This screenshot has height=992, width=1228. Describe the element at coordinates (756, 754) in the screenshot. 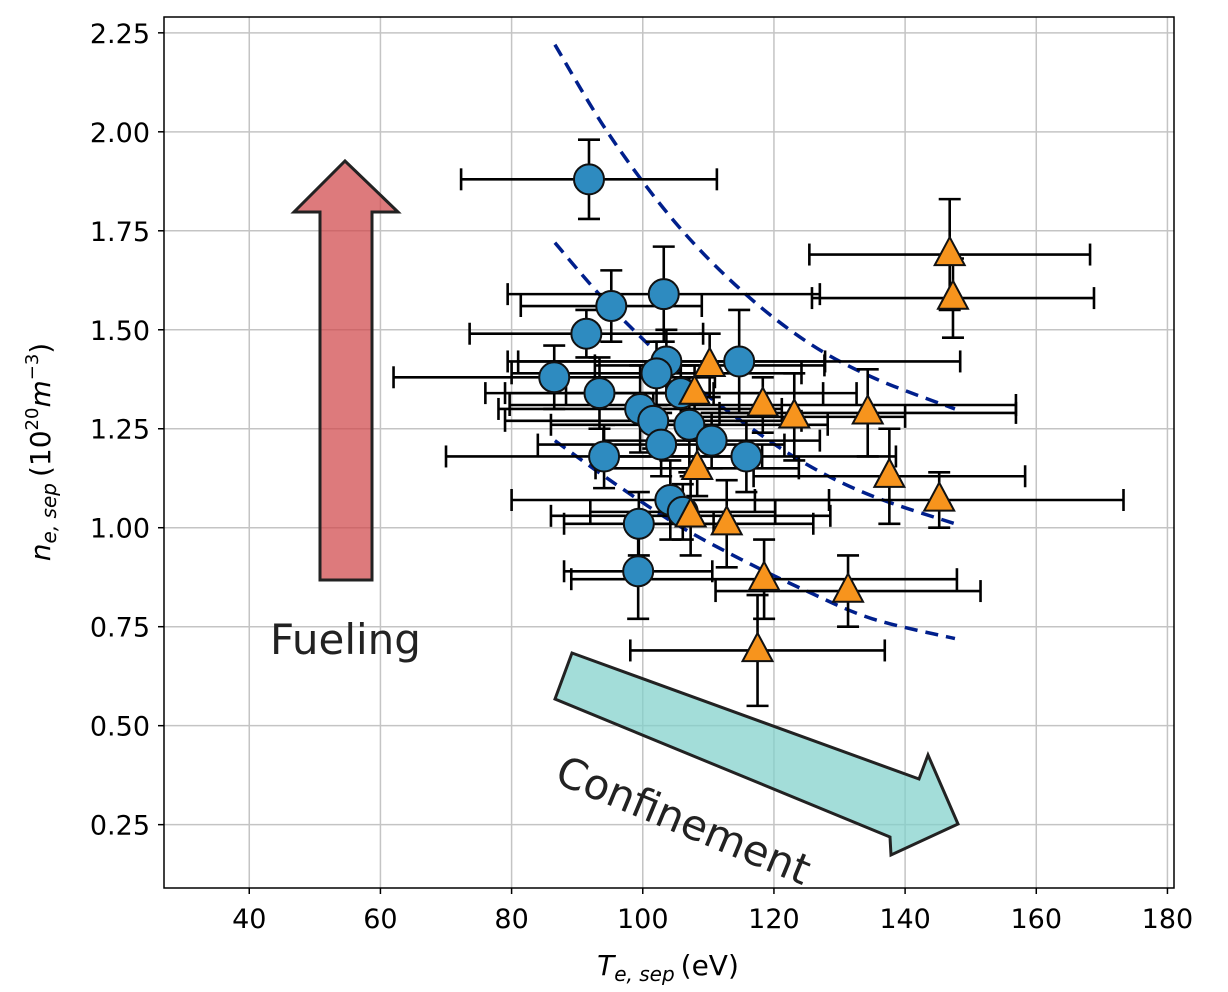

I see `confinement-arrow` at that location.